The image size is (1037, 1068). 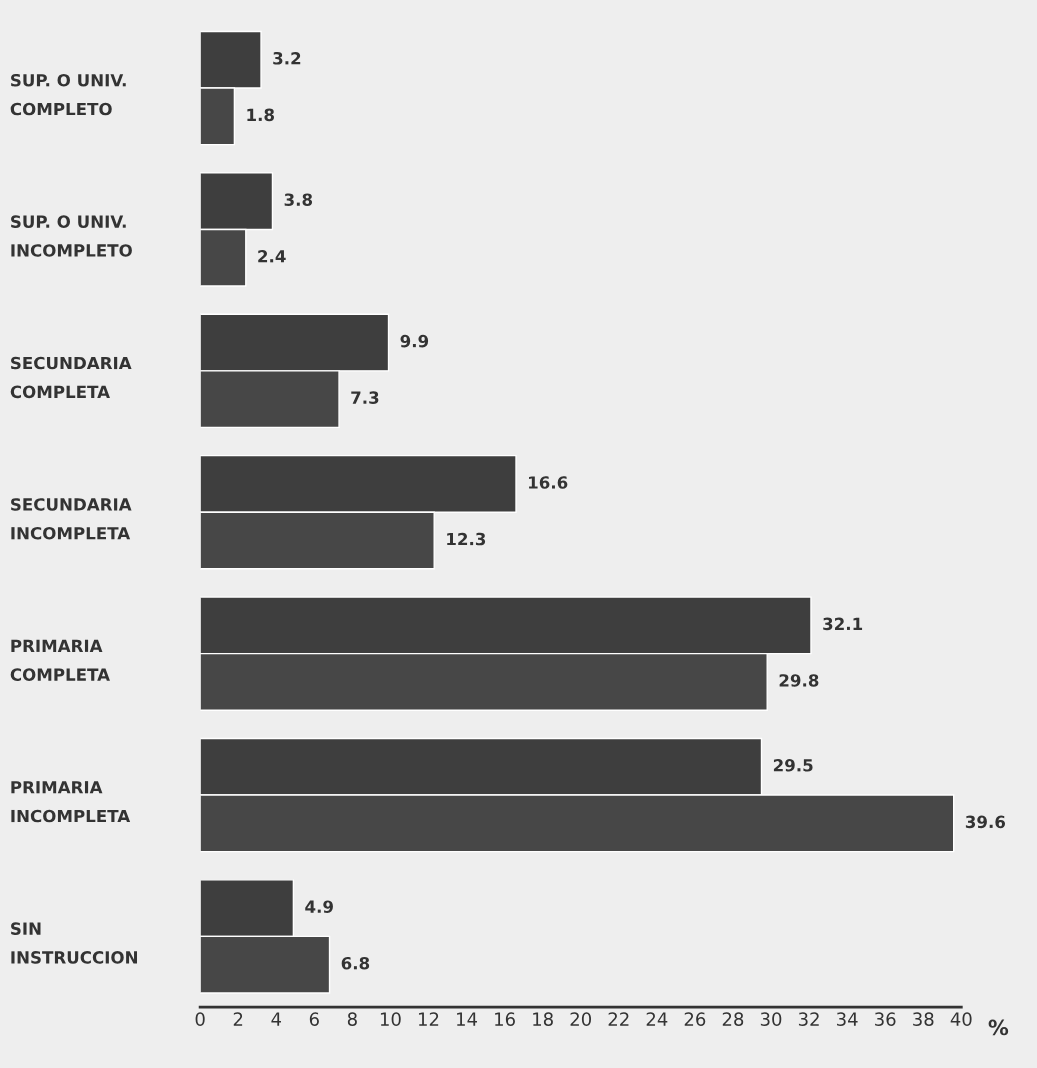 What do you see at coordinates (733, 1019) in the screenshot?
I see `x-tick-label: 28` at bounding box center [733, 1019].